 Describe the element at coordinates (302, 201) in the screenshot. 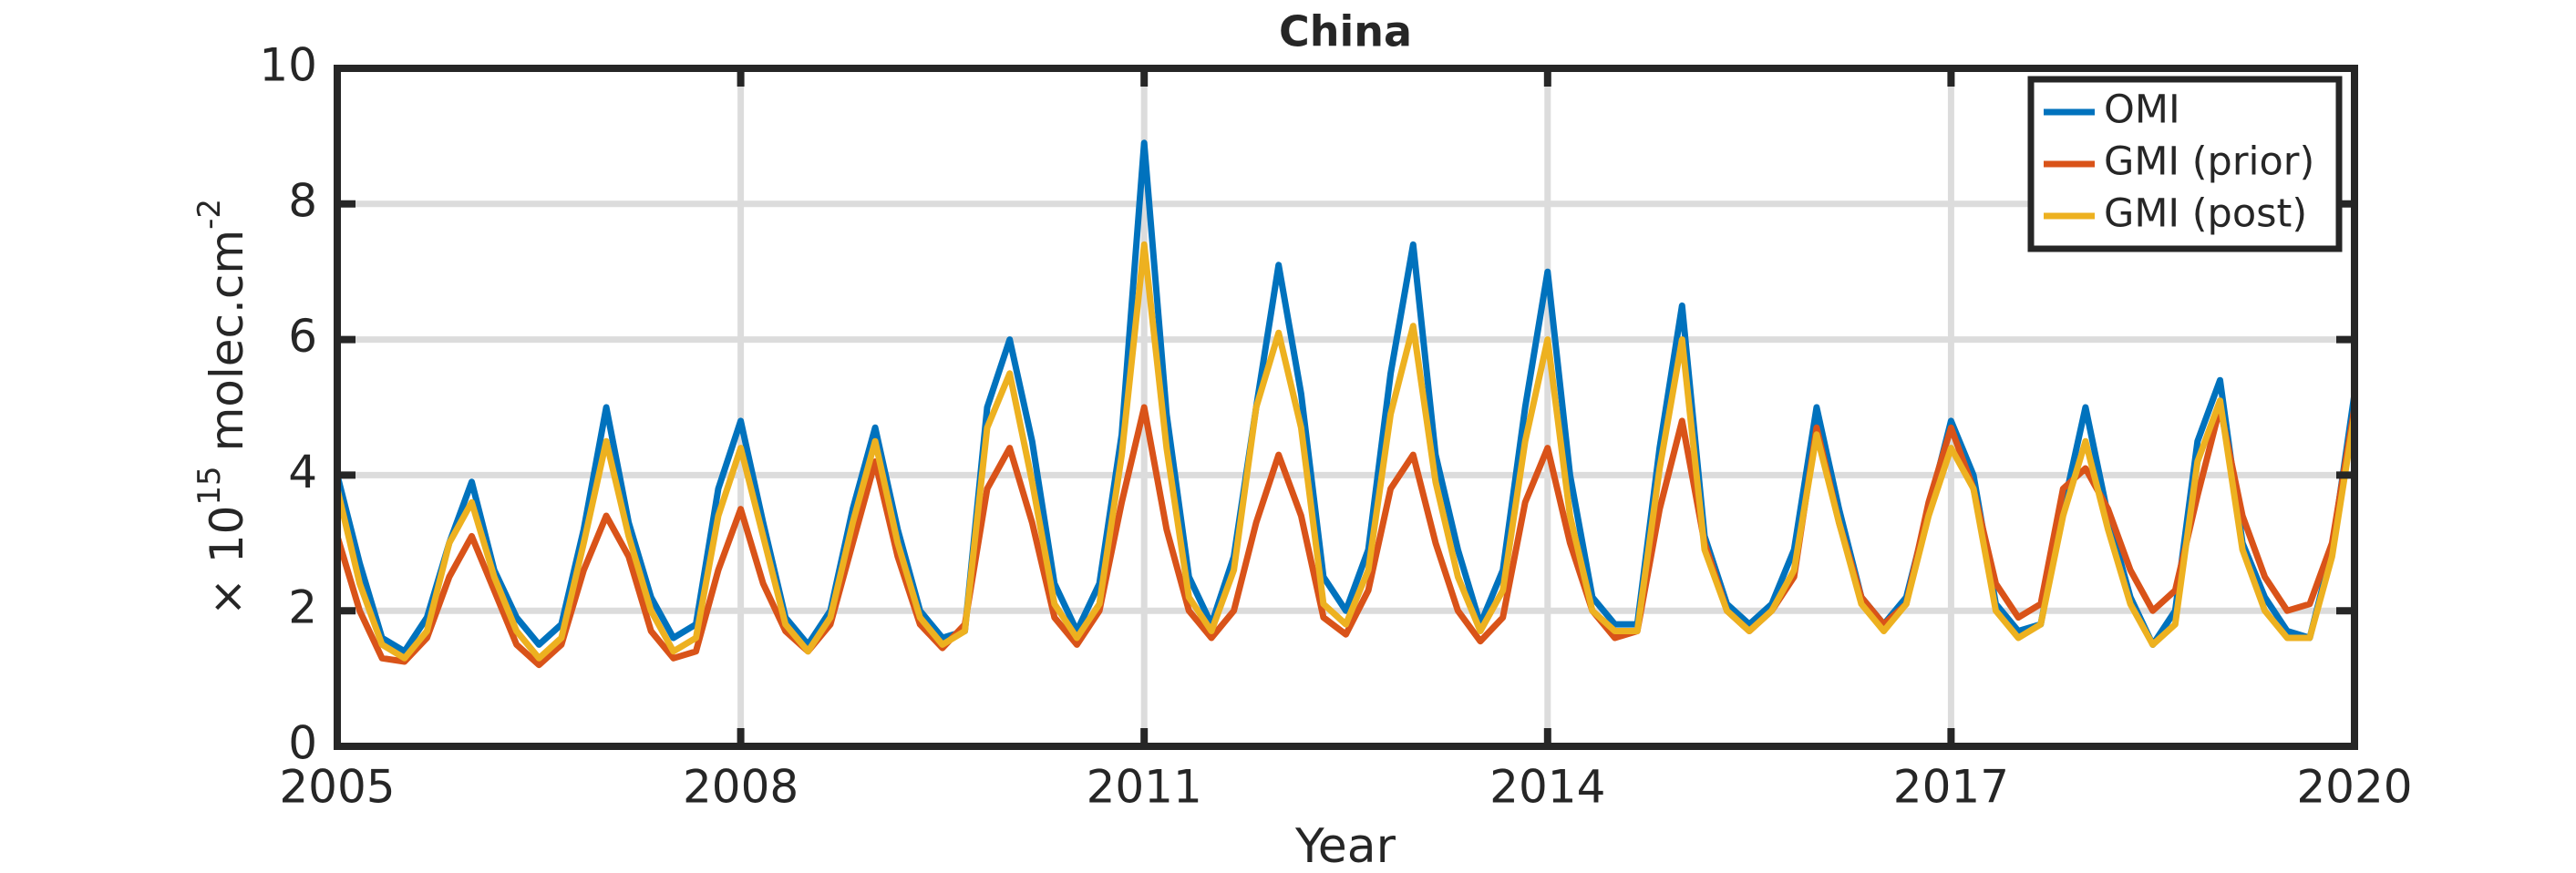

I see `y-tick-label: 8` at that location.